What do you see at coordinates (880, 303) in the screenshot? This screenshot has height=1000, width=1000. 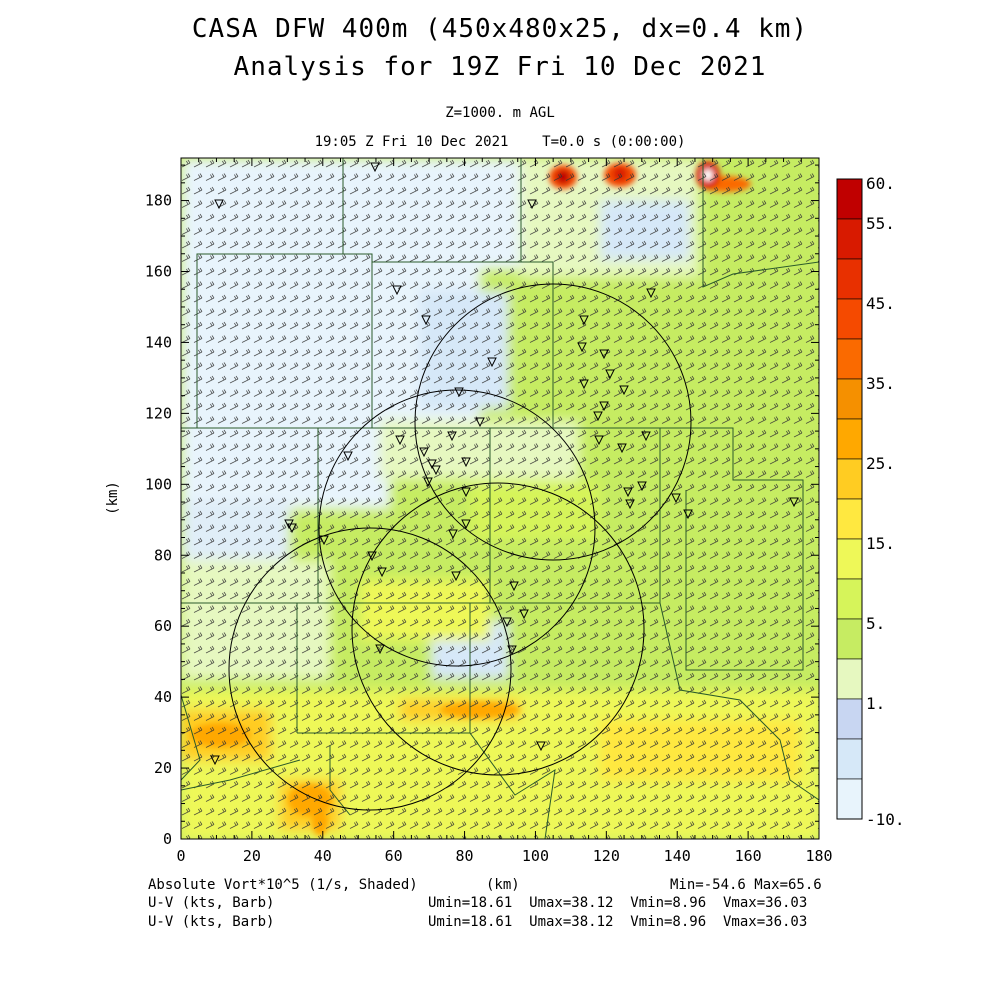 I see `colorbar-label: 45.` at bounding box center [880, 303].